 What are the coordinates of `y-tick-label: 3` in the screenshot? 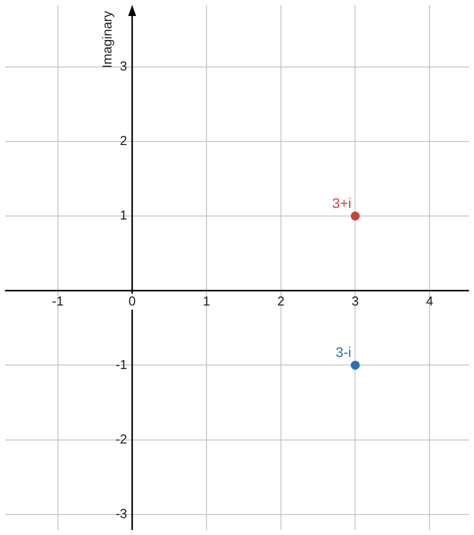 It's located at (124, 66).